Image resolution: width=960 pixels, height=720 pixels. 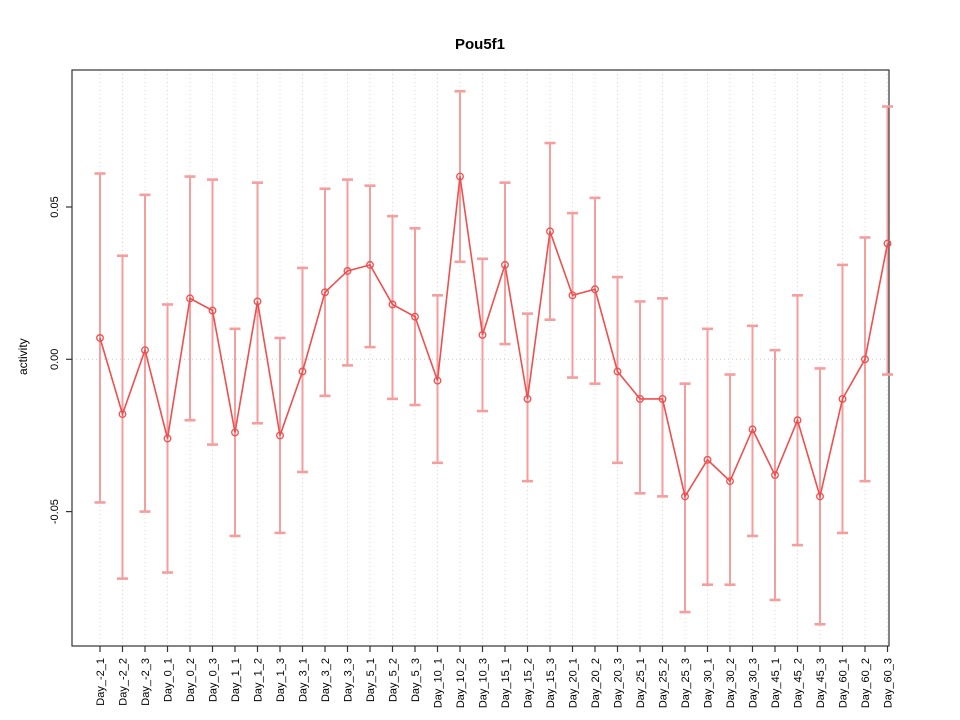 What do you see at coordinates (349, 680) in the screenshot?
I see `x-tick-label: Day_3_3` at bounding box center [349, 680].